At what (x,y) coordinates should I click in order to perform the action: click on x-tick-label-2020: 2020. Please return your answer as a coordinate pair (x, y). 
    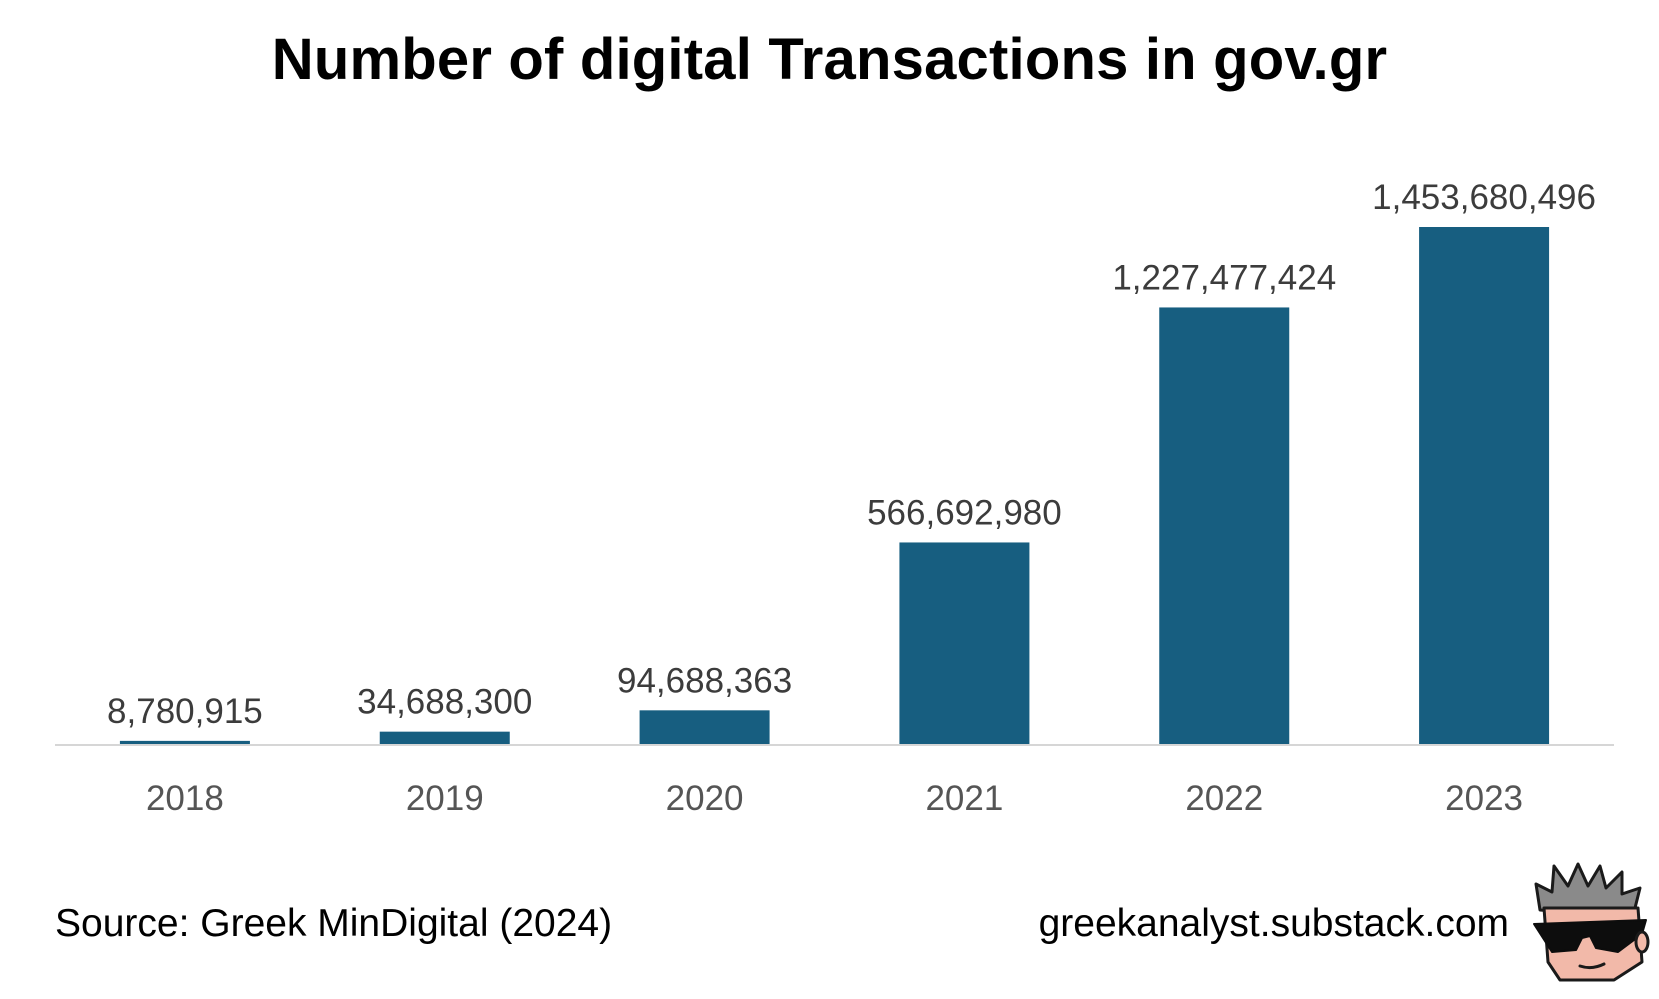
    Looking at the image, I should click on (705, 798).